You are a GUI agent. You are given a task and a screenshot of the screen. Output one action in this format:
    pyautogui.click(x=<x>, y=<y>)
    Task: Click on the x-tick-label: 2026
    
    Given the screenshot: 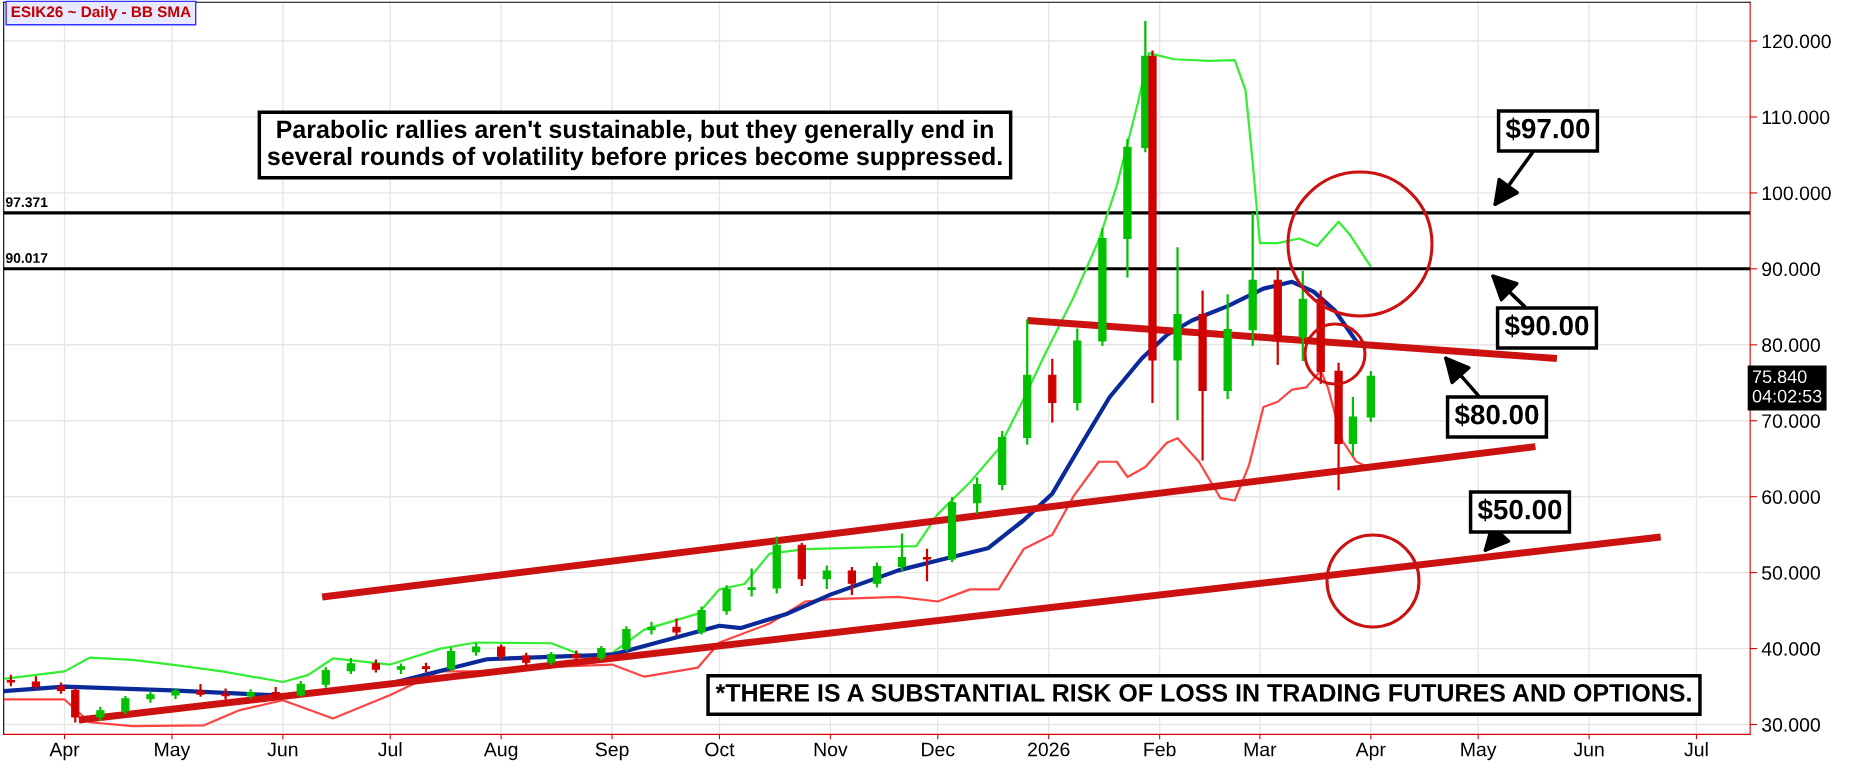 What is the action you would take?
    pyautogui.click(x=1049, y=749)
    